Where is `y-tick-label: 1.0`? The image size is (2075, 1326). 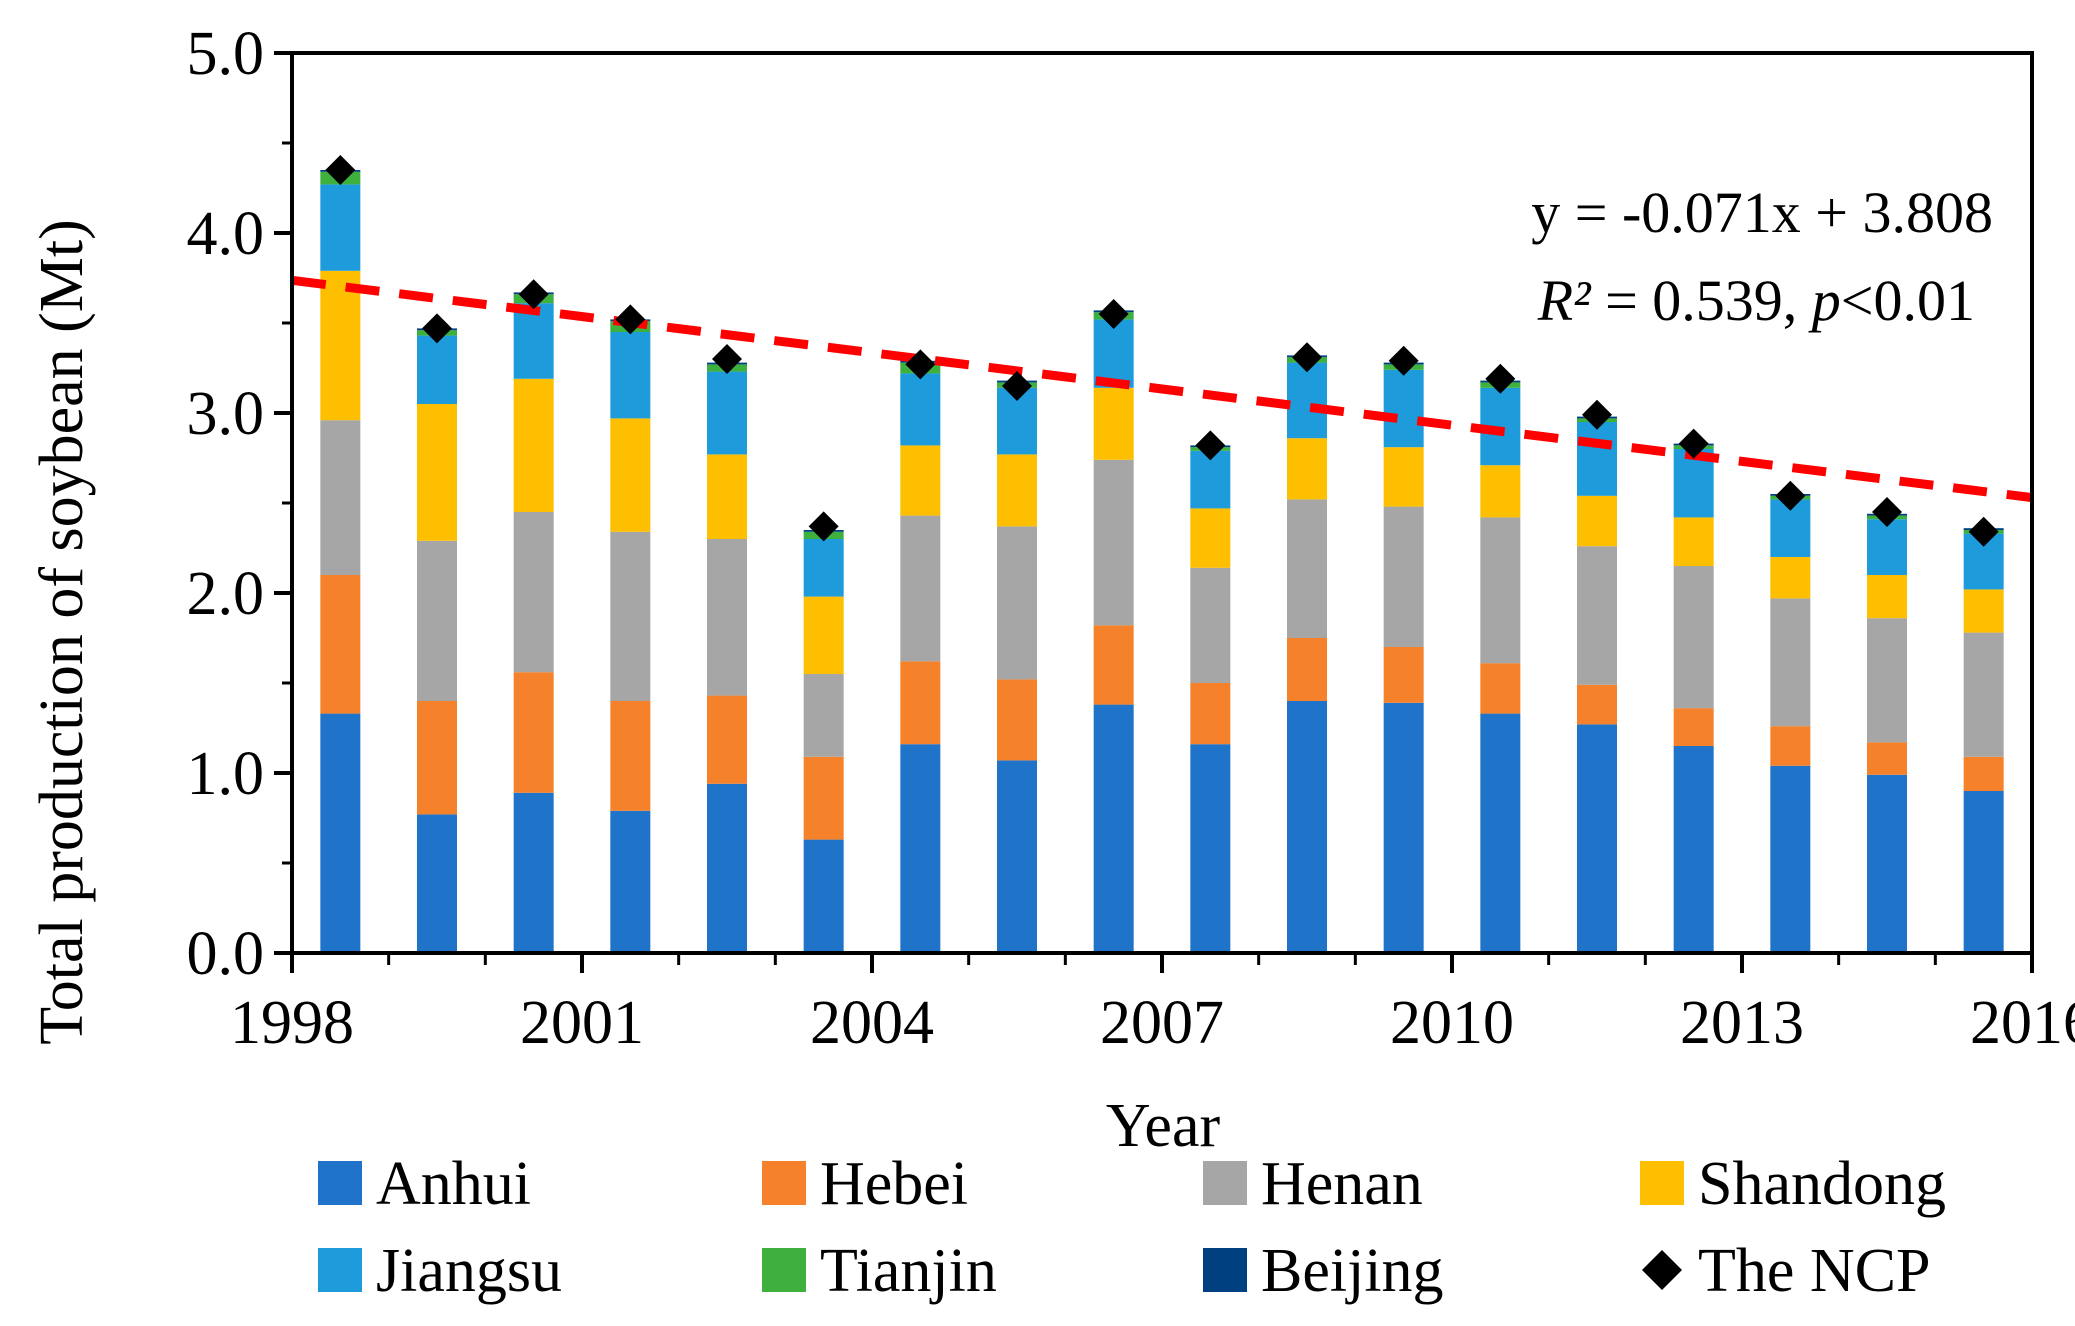 y-tick-label: 1.0 is located at coordinates (226, 774).